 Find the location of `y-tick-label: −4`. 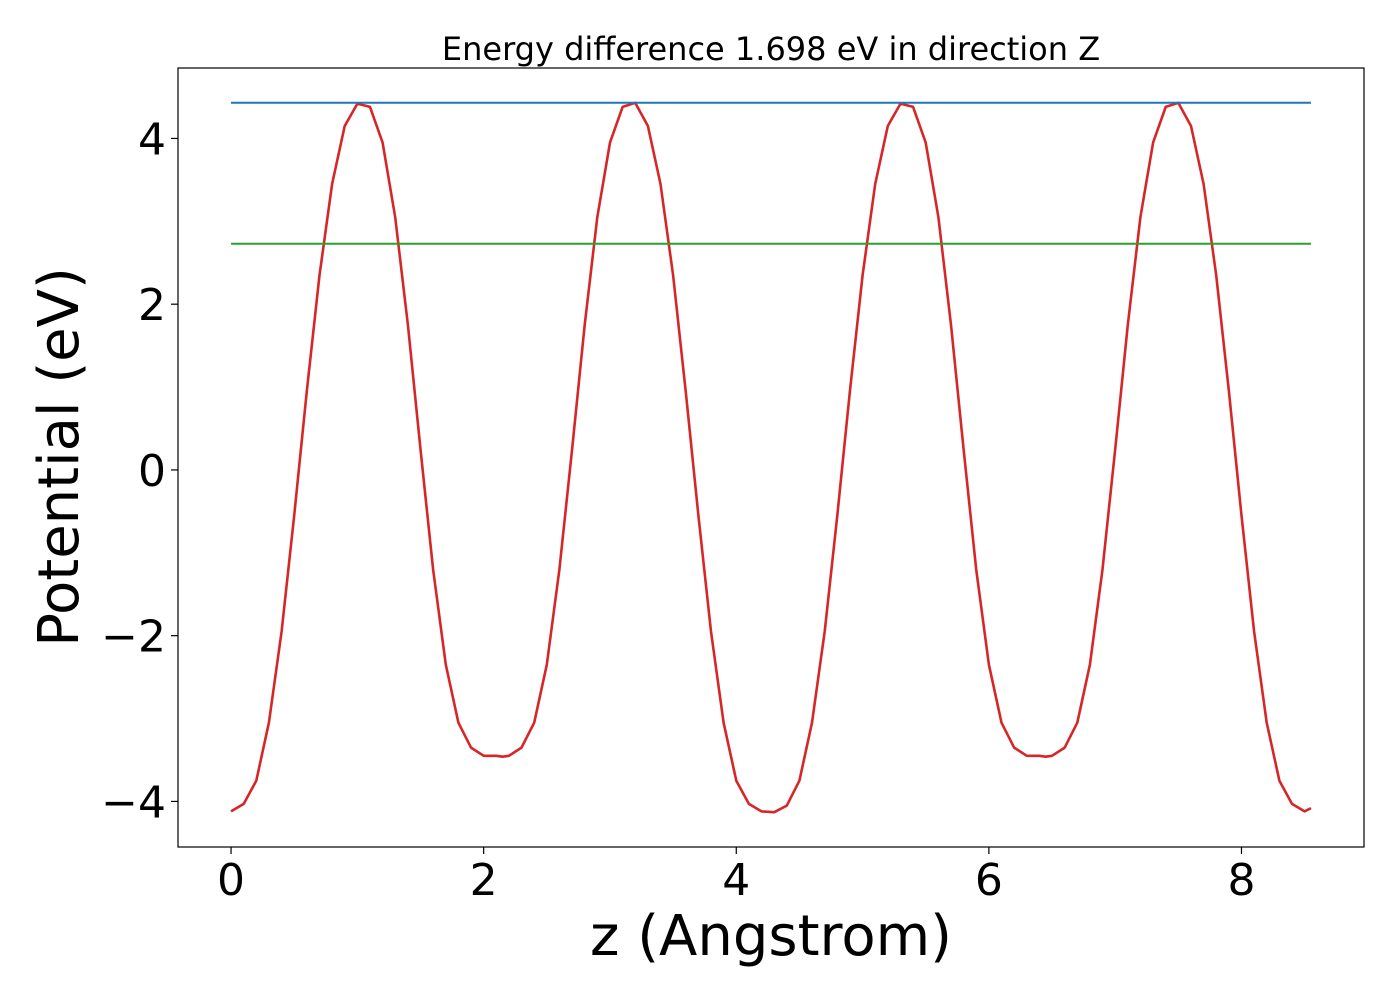

y-tick-label: −4 is located at coordinates (133, 802).